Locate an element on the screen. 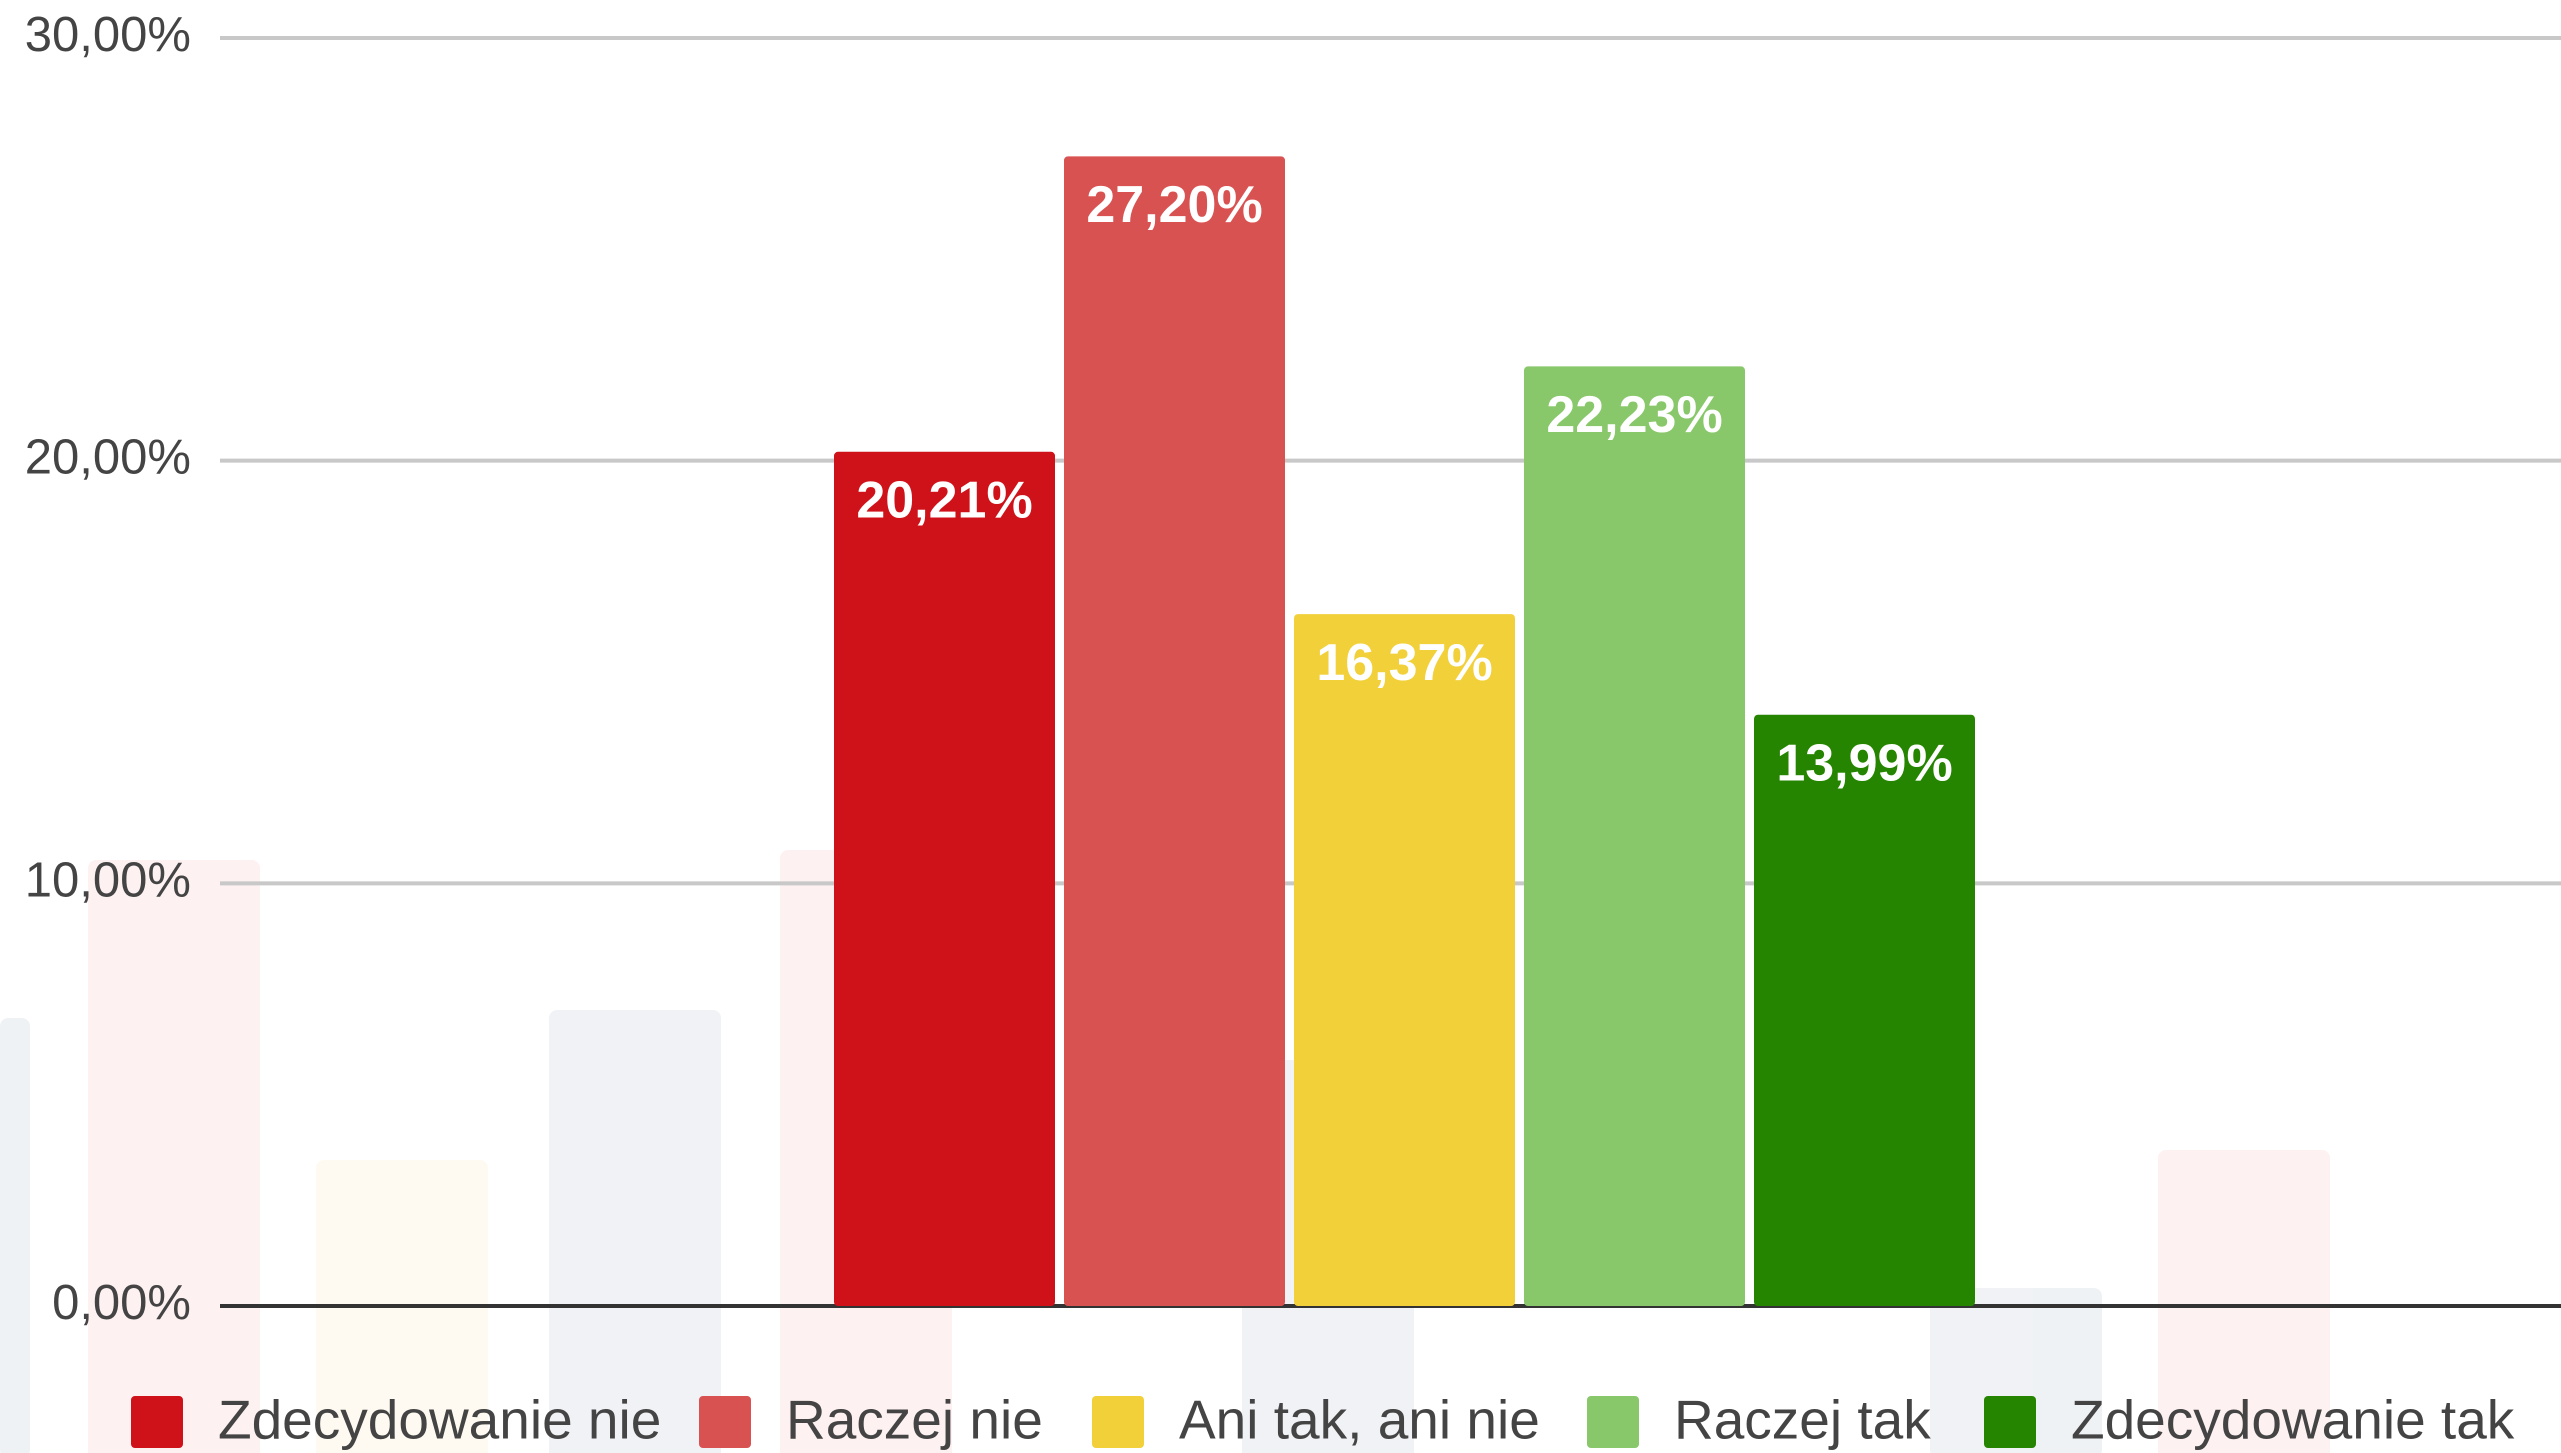  legend-label: Zdecydowanie nie is located at coordinates (439, 1420).